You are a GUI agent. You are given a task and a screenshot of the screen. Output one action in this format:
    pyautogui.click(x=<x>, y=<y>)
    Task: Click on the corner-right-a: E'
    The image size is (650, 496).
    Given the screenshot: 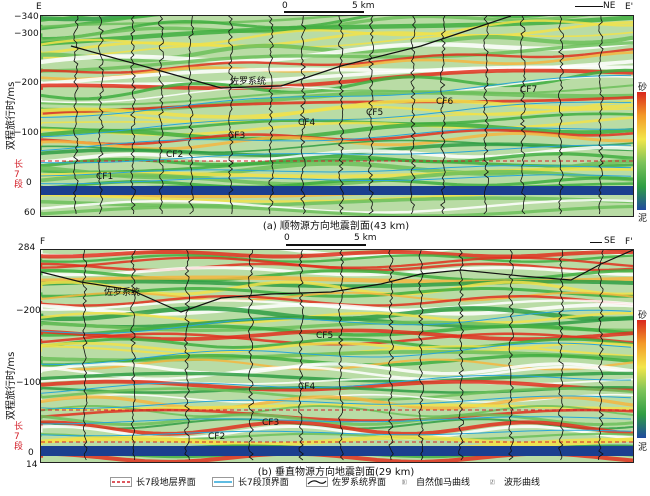 What is the action you would take?
    pyautogui.click(x=629, y=7)
    